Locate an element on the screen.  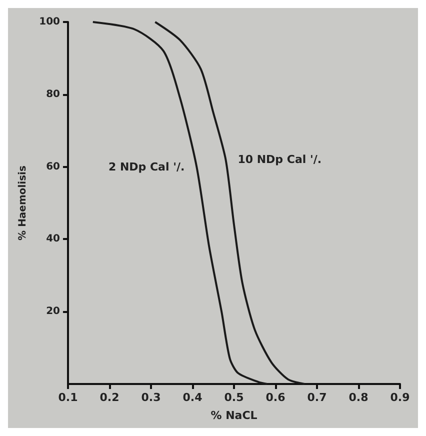
x-tick-label: 0.5 is located at coordinates (234, 397).